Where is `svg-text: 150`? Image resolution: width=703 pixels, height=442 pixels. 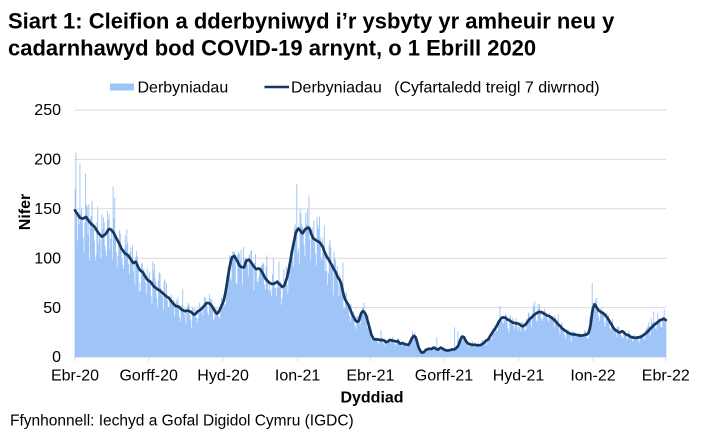
svg-text: 150 is located at coordinates (47, 209).